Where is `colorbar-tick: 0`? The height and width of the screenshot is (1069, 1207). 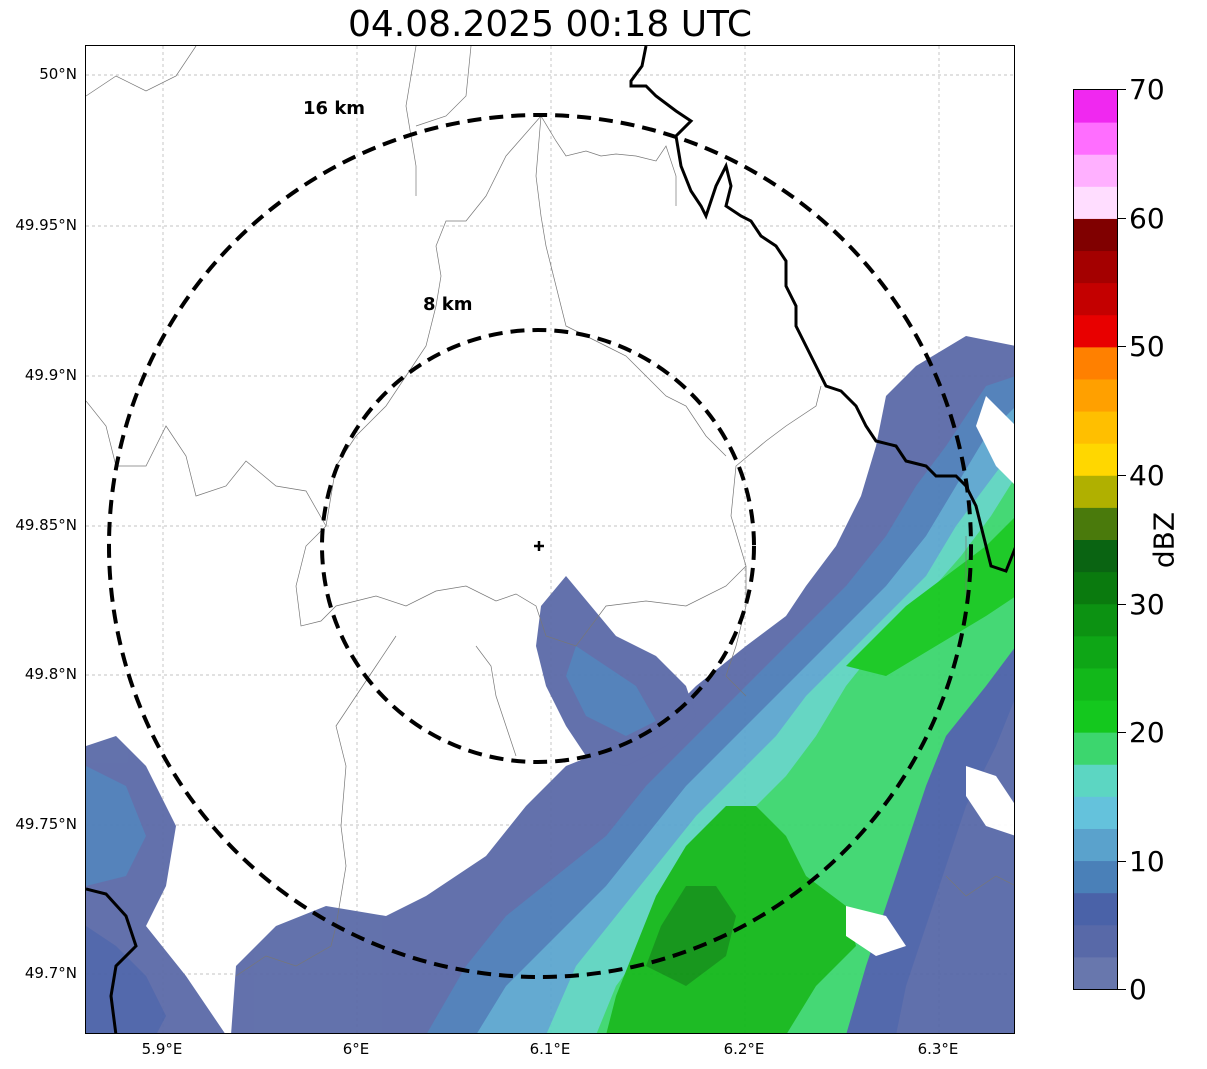 colorbar-tick: 0 is located at coordinates (1138, 989).